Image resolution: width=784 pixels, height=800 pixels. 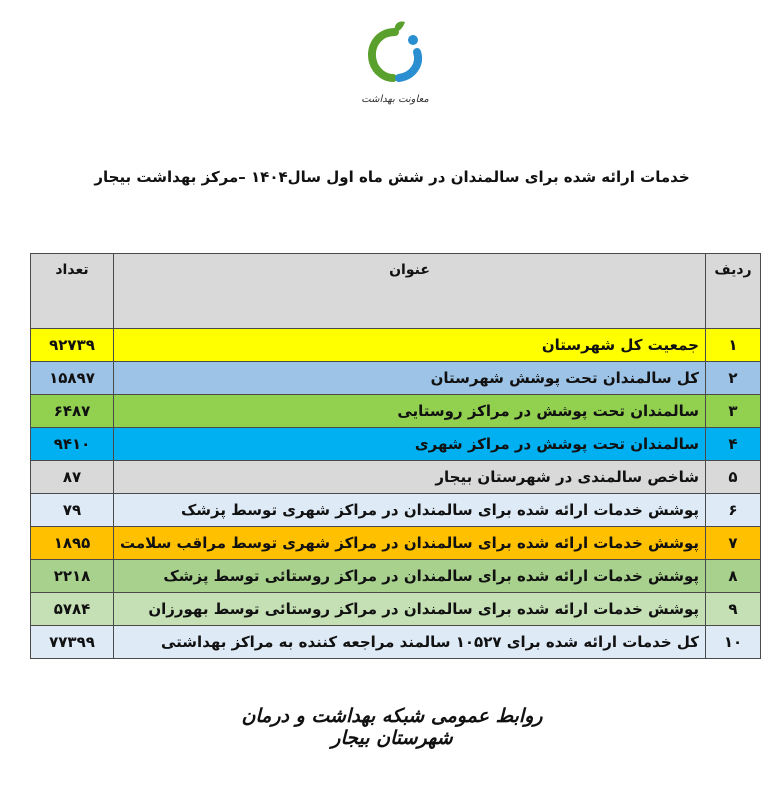 I want to click on row-count: ۹۲۷۳۹, so click(x=72, y=345).